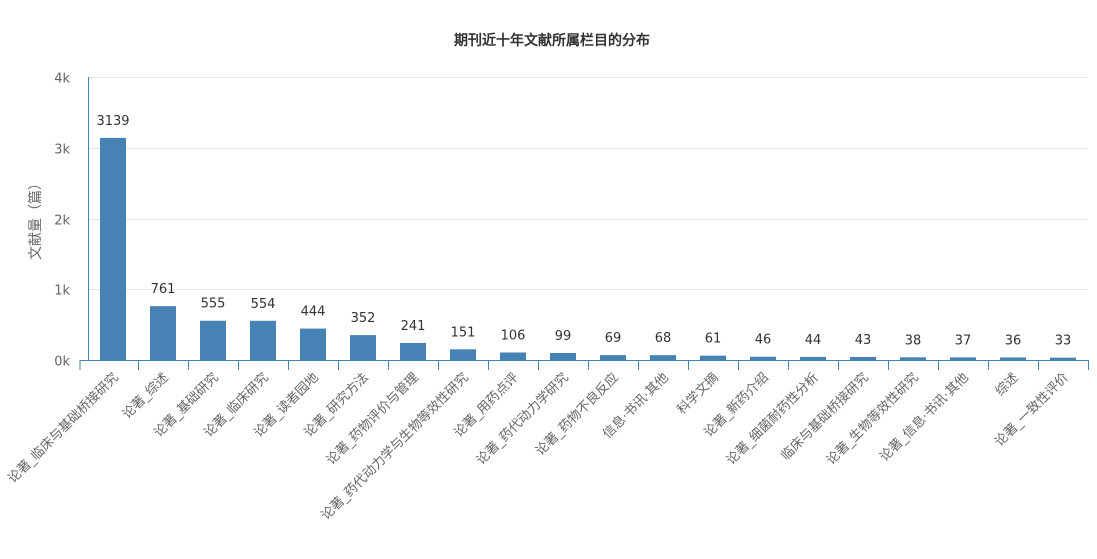 This screenshot has height=559, width=1097. Describe the element at coordinates (563, 336) in the screenshot. I see `data-label: 99` at that location.